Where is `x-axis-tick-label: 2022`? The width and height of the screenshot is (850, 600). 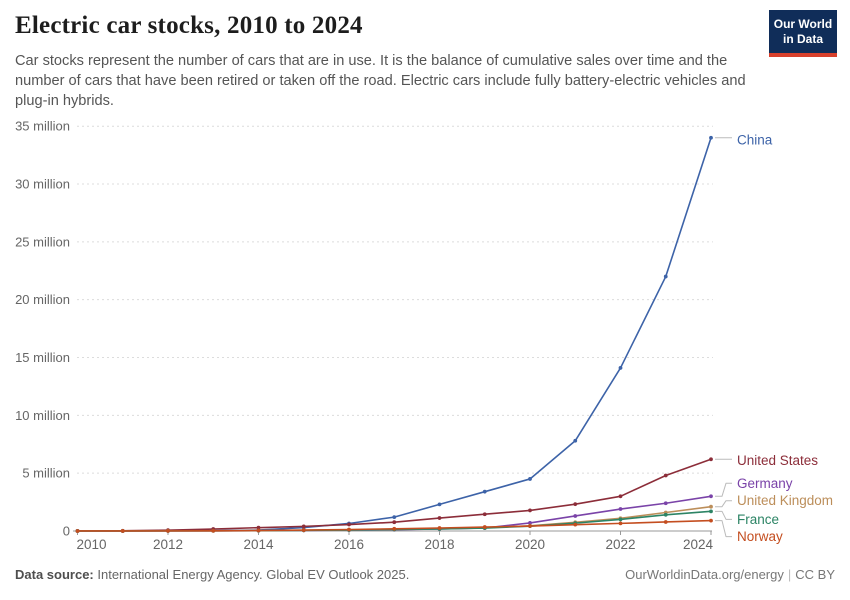
x-axis-tick-label: 2022 is located at coordinates (620, 544).